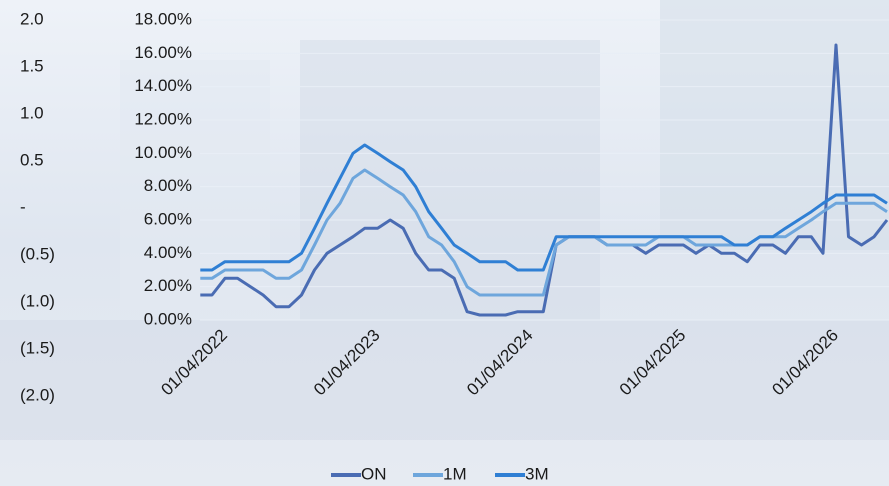 This screenshot has height=486, width=889. Describe the element at coordinates (374, 473) in the screenshot. I see `legend-label: ON` at that location.